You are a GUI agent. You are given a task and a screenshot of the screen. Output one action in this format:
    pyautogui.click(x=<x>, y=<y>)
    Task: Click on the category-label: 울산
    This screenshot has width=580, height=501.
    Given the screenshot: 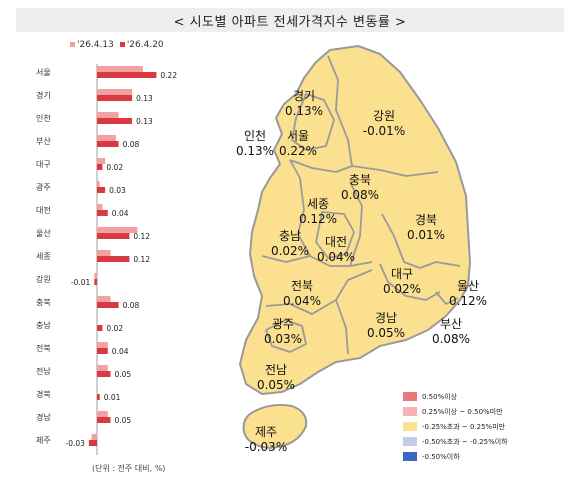 What is the action you would take?
    pyautogui.click(x=43, y=233)
    